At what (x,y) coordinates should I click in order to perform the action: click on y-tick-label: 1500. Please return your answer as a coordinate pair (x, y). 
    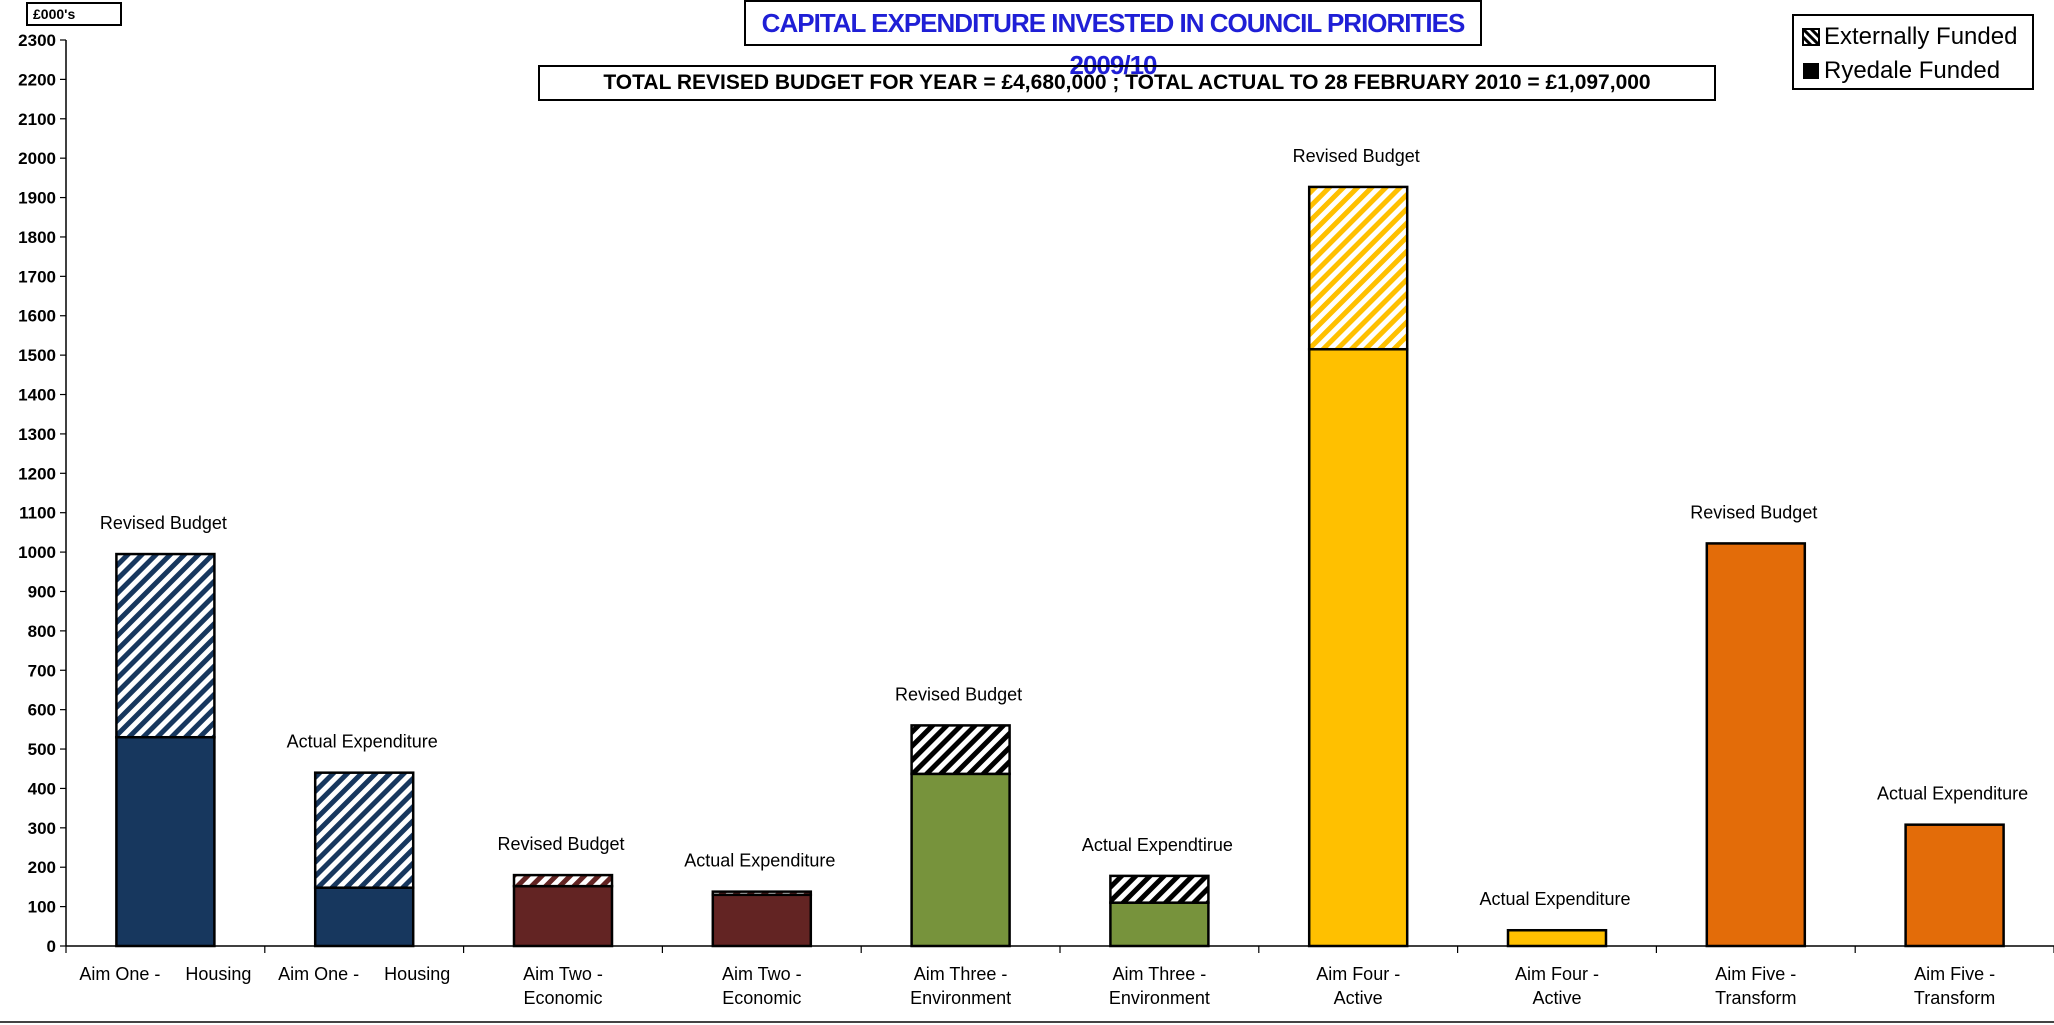
    Looking at the image, I should click on (37, 355).